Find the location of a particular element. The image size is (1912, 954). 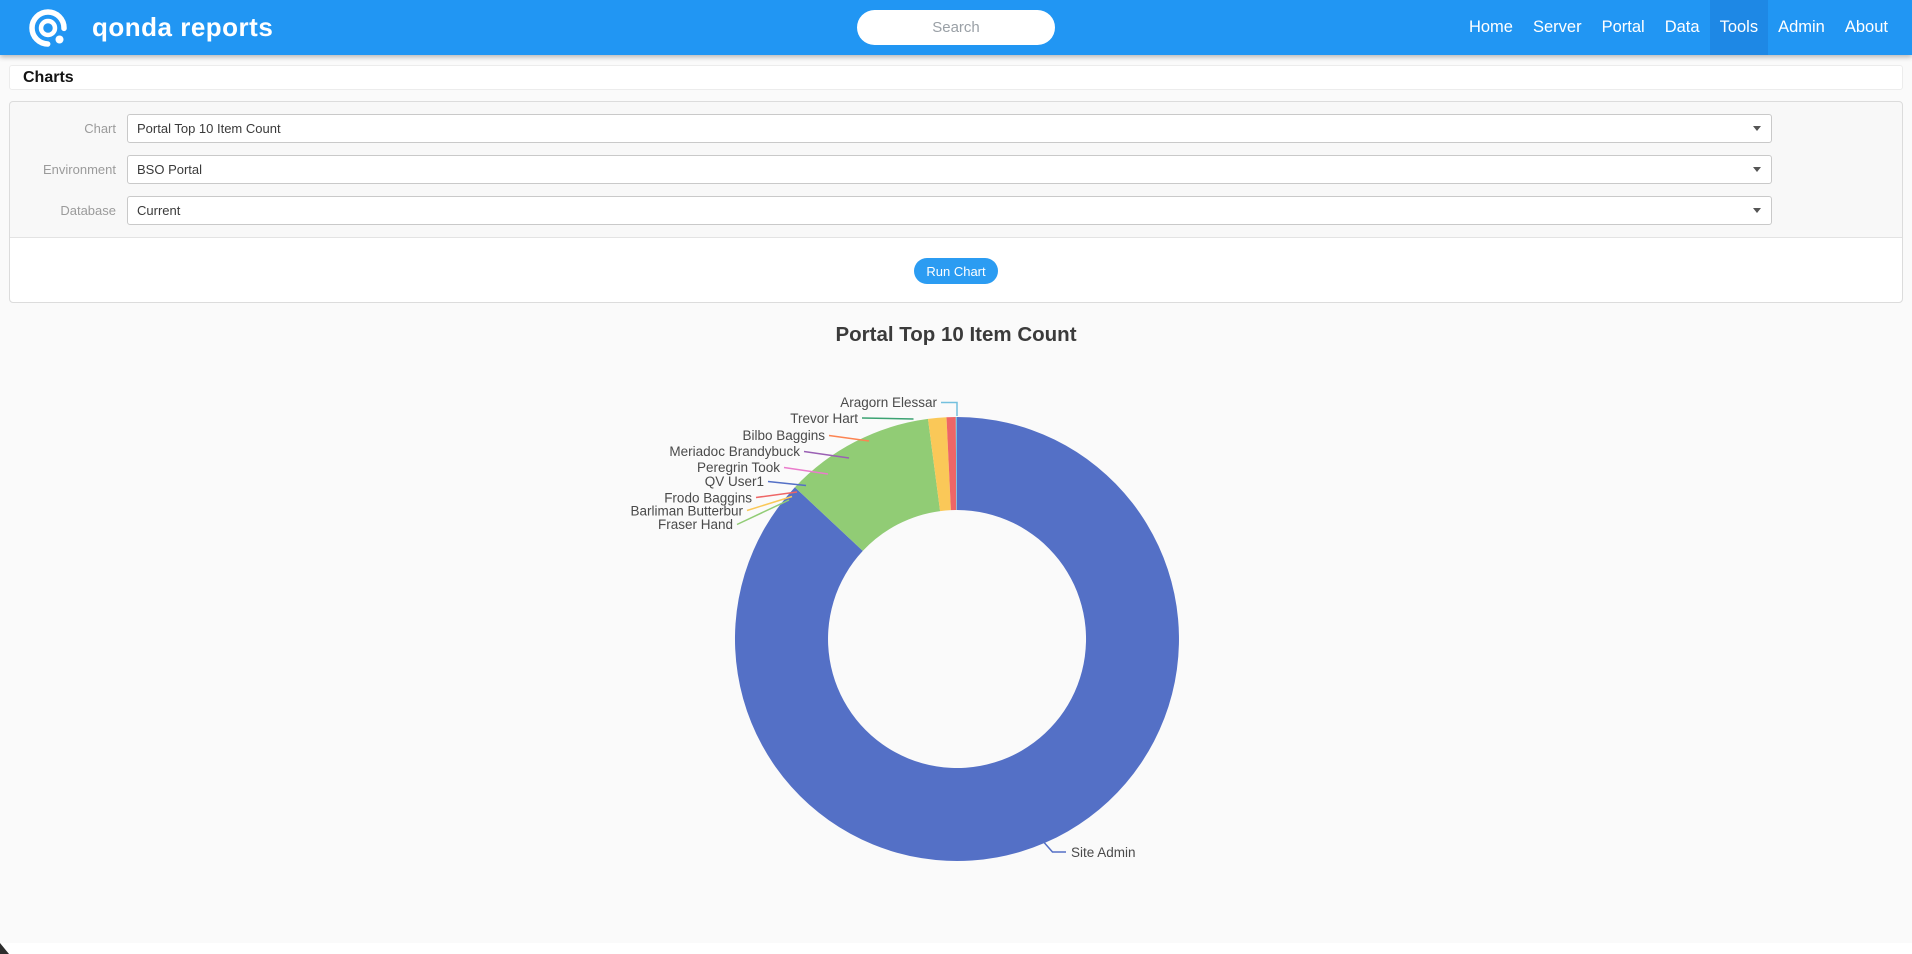

form-footer: Run Chart is located at coordinates (956, 269).